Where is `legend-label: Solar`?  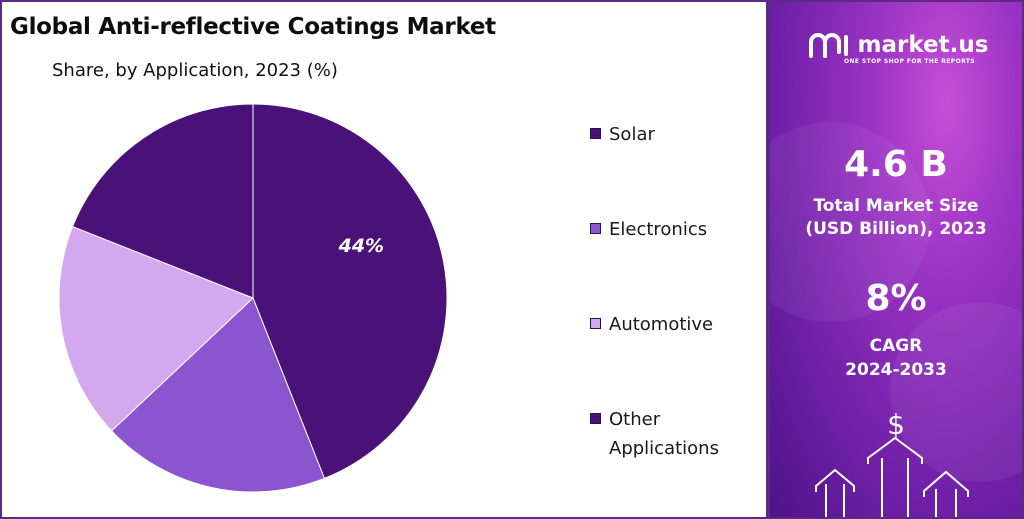
legend-label: Solar is located at coordinates (632, 134).